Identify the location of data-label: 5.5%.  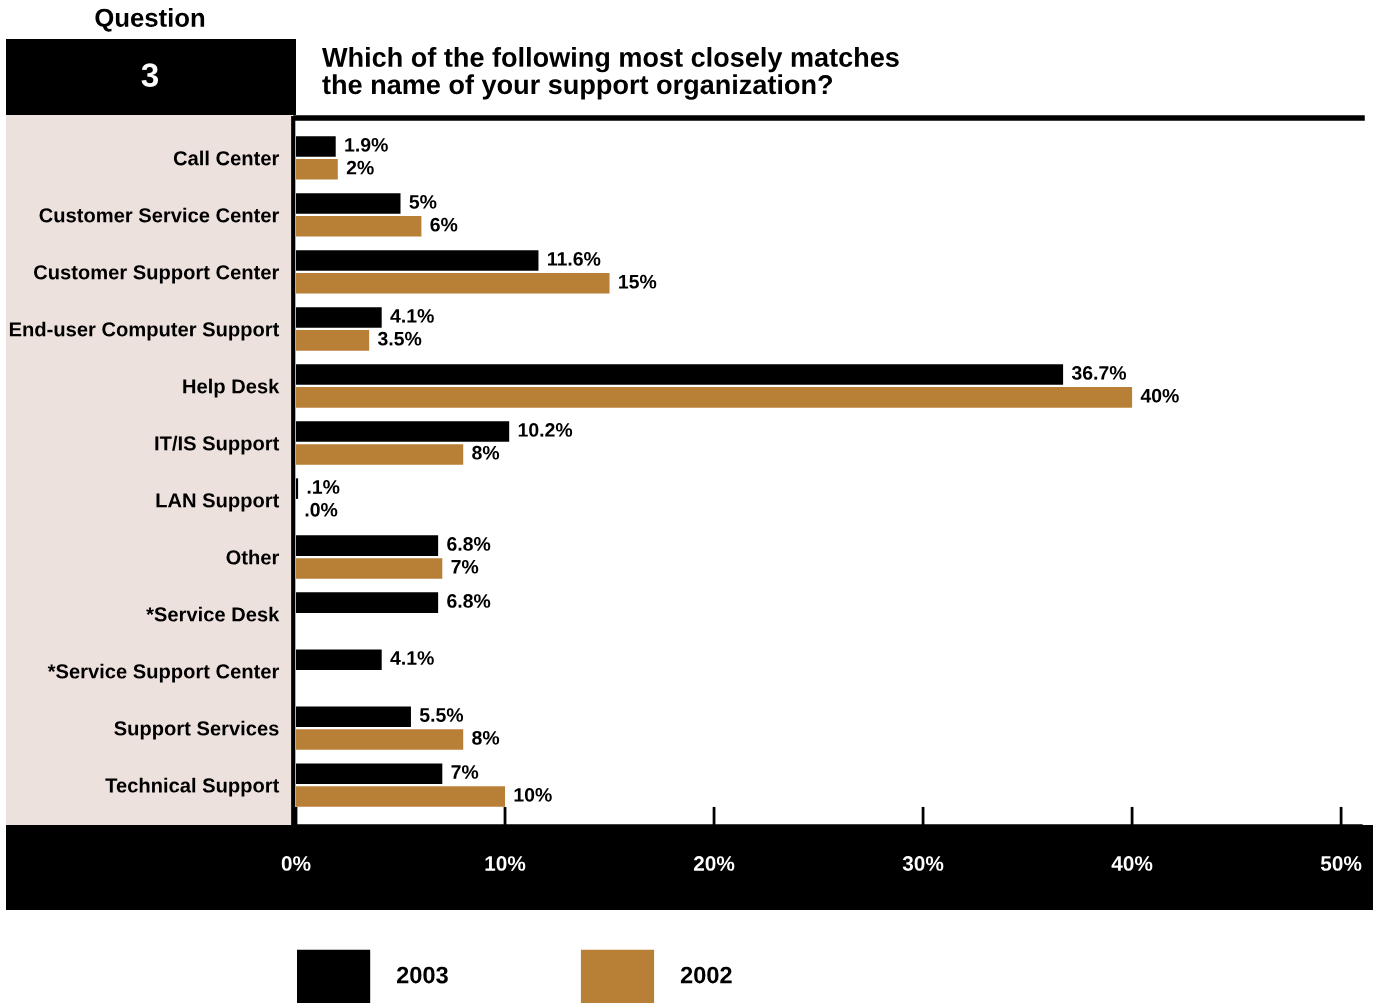
(441, 715).